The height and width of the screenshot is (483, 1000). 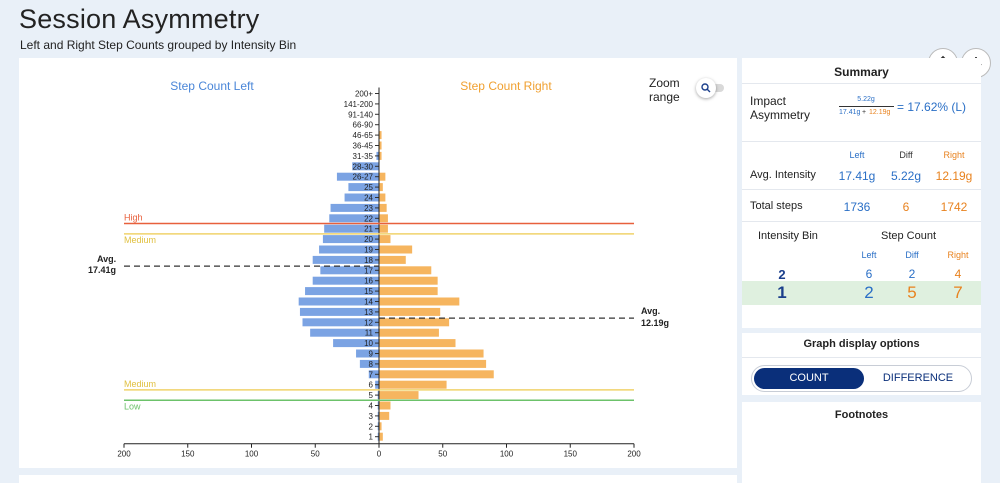 I want to click on bin-header-left: Left, so click(x=869, y=255).